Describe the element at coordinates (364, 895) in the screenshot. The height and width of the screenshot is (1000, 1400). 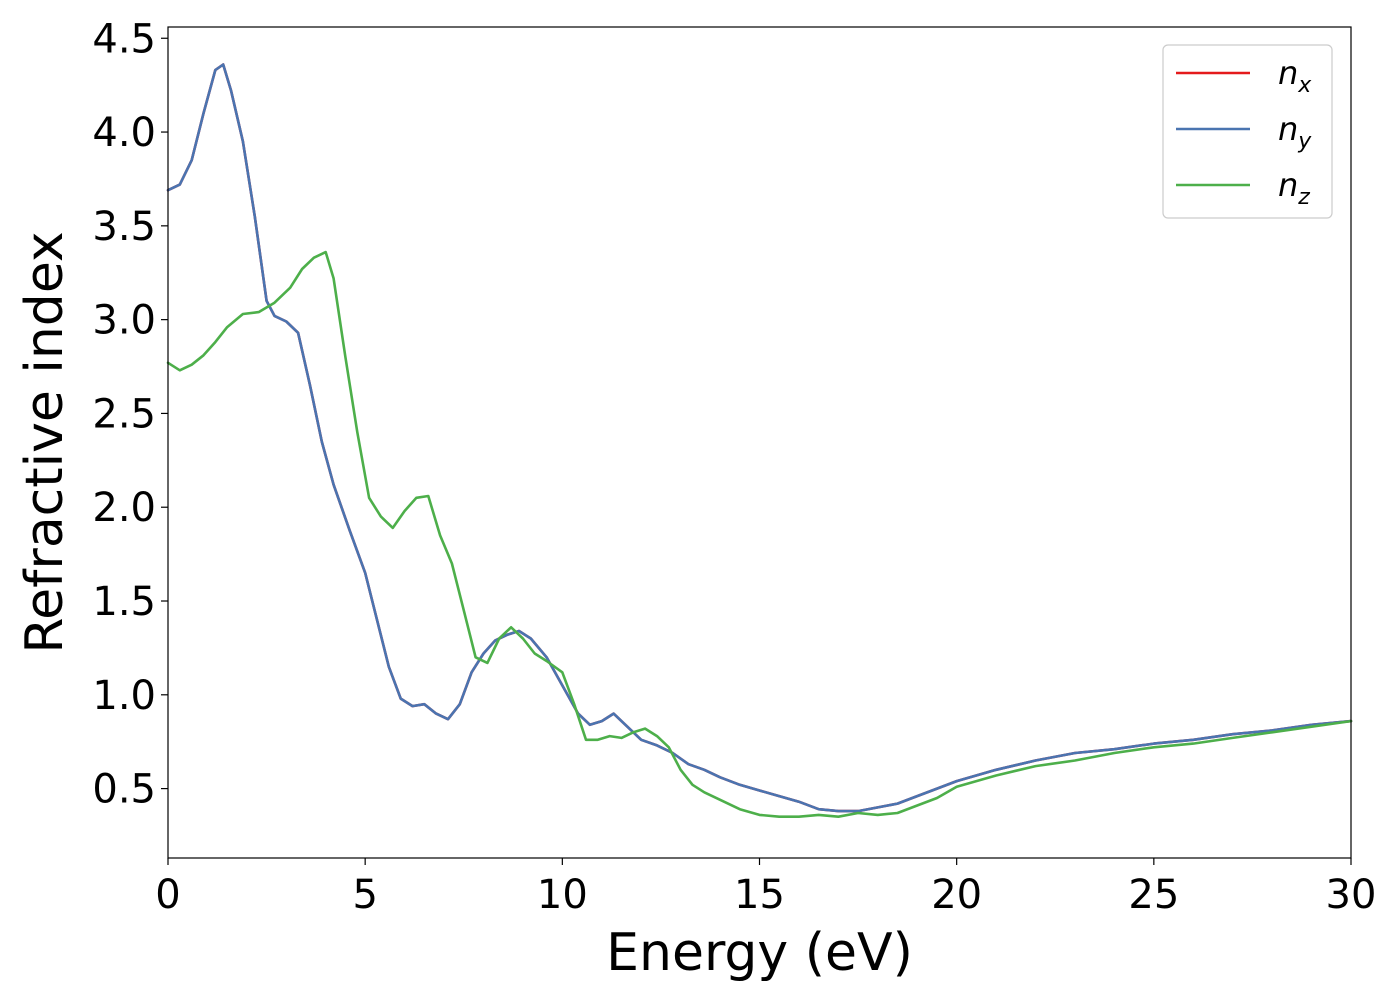
I see `x-tick-label: 5` at that location.